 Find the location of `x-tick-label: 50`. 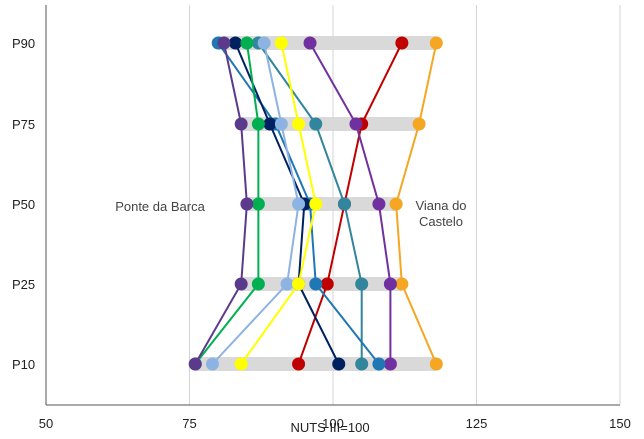

x-tick-label: 50 is located at coordinates (46, 423).